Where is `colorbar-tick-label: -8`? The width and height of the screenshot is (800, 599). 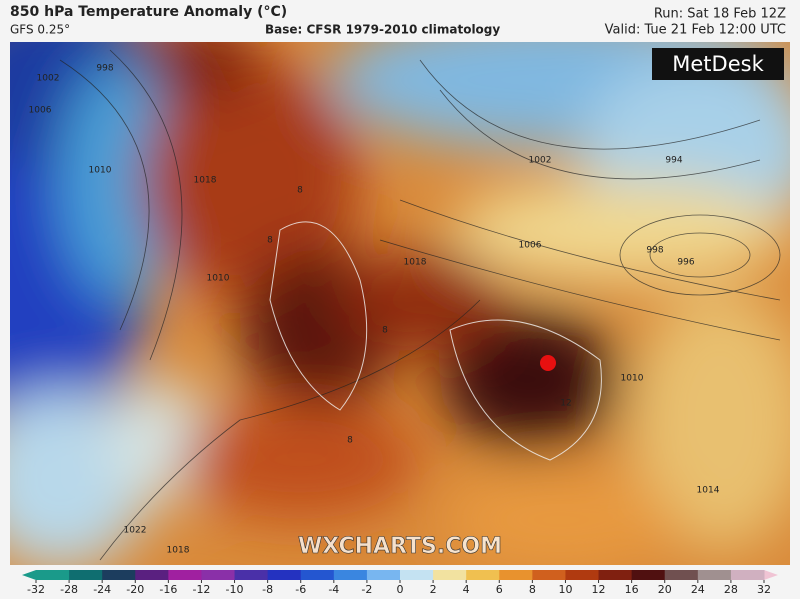 colorbar-tick-label: -8 is located at coordinates (267, 589).